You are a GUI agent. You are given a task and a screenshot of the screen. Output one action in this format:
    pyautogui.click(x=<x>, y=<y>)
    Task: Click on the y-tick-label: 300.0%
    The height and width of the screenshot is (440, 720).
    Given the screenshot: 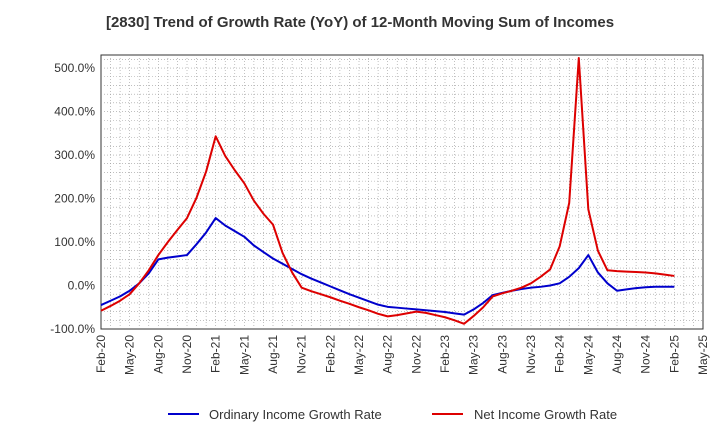 What is the action you would take?
    pyautogui.click(x=74, y=155)
    